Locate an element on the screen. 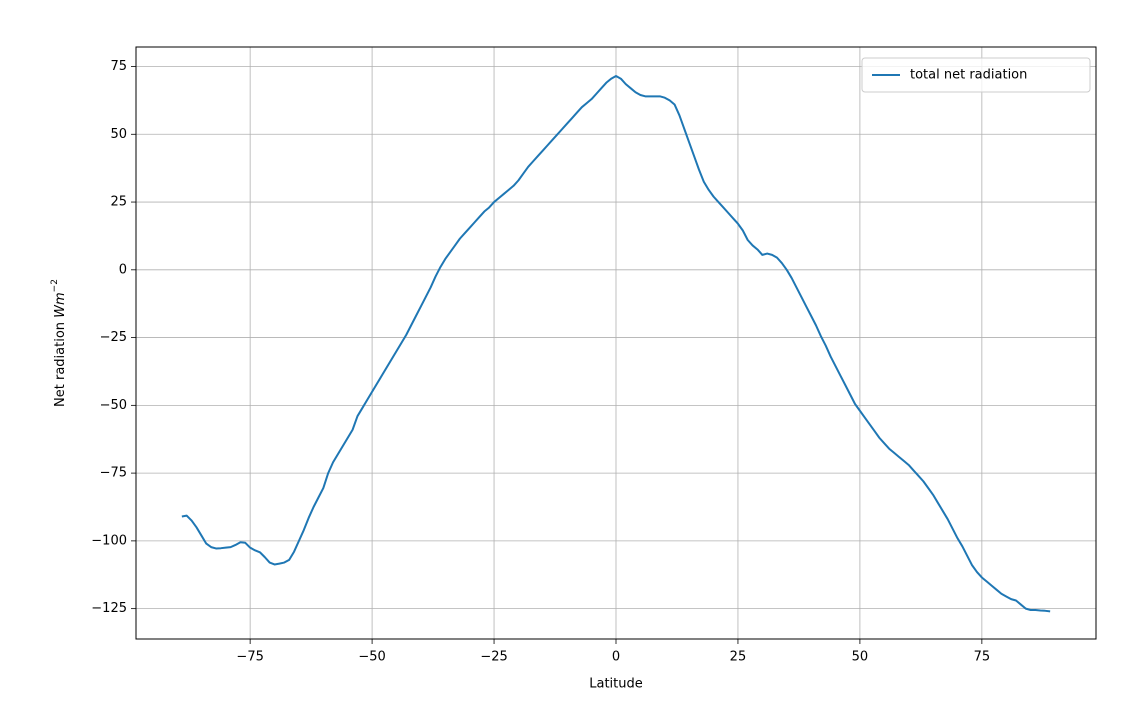 This screenshot has height=709, width=1139. x-tick-label: 0 is located at coordinates (616, 657).